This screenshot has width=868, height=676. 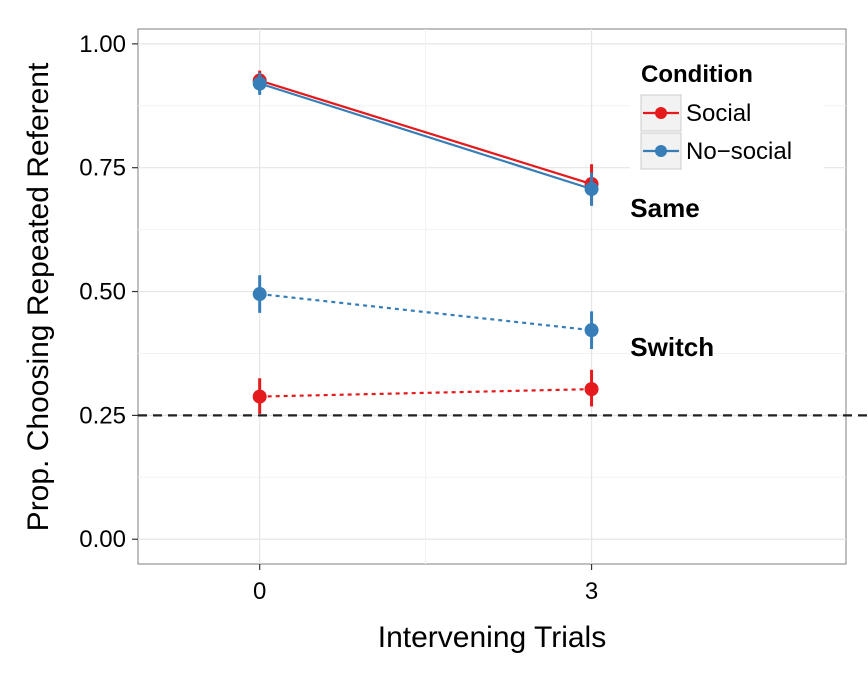 What do you see at coordinates (672, 277) in the screenshot?
I see `annotations: Same Switch` at bounding box center [672, 277].